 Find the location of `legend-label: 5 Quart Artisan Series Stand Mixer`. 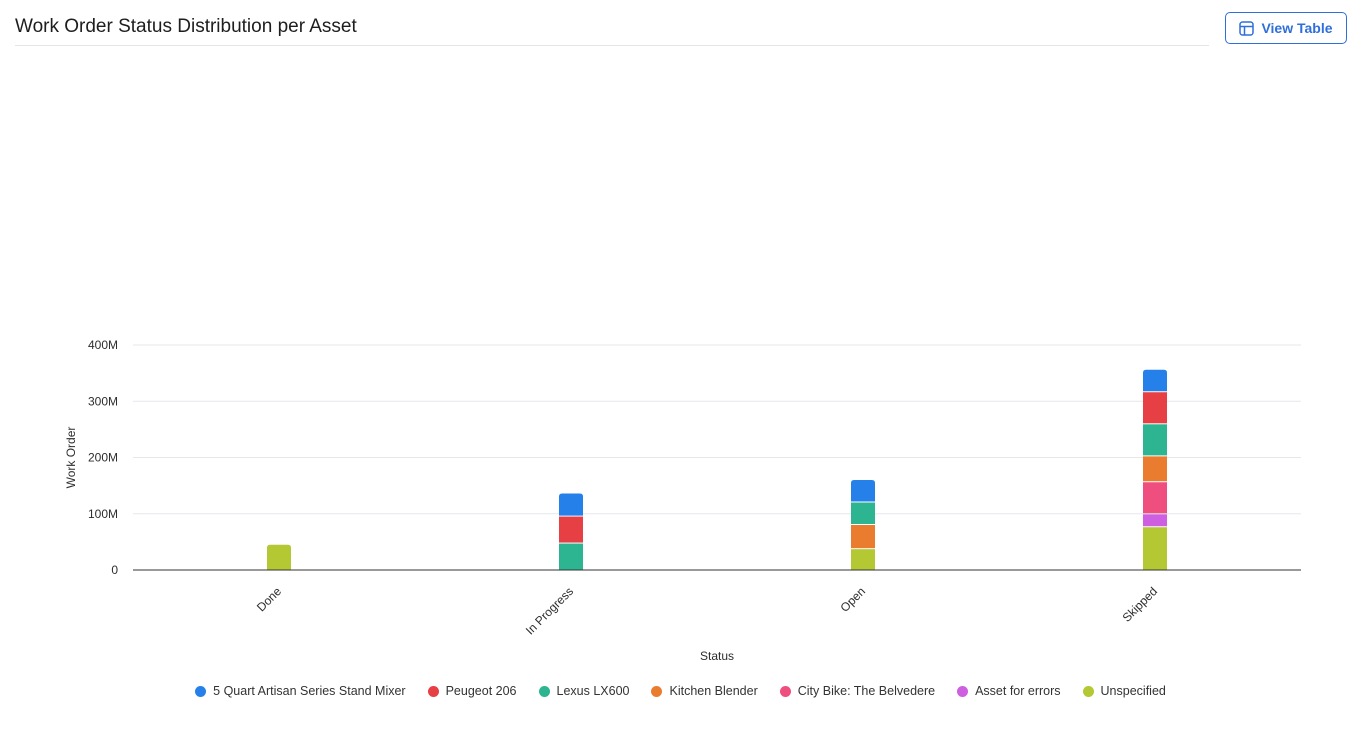

legend-label: 5 Quart Artisan Series Stand Mixer is located at coordinates (309, 691).